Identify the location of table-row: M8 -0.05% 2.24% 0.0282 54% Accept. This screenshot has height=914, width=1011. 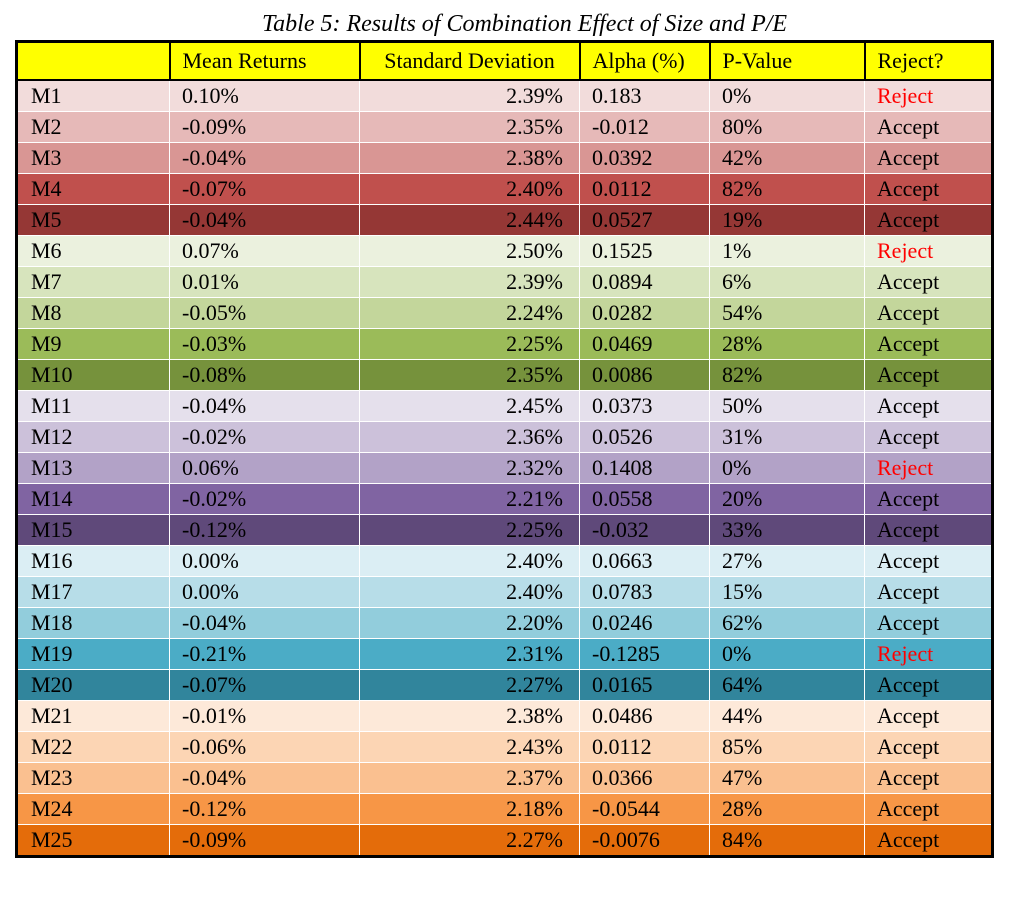
(504, 312).